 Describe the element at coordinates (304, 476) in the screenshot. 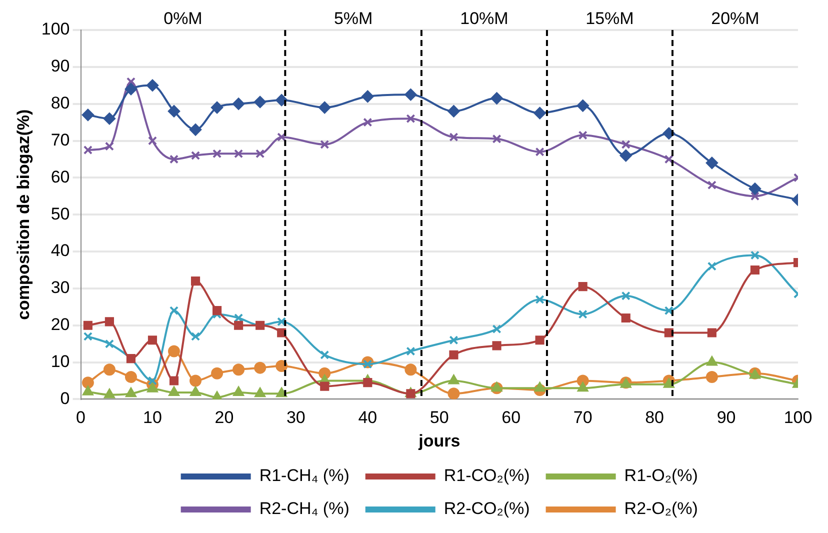

I see `legend-label: R1-CH₄ (%)` at that location.